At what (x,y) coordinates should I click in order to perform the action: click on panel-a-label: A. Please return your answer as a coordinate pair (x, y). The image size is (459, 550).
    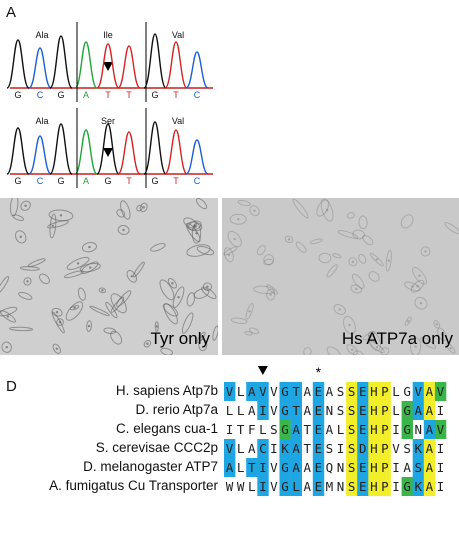
    Looking at the image, I should click on (11, 12).